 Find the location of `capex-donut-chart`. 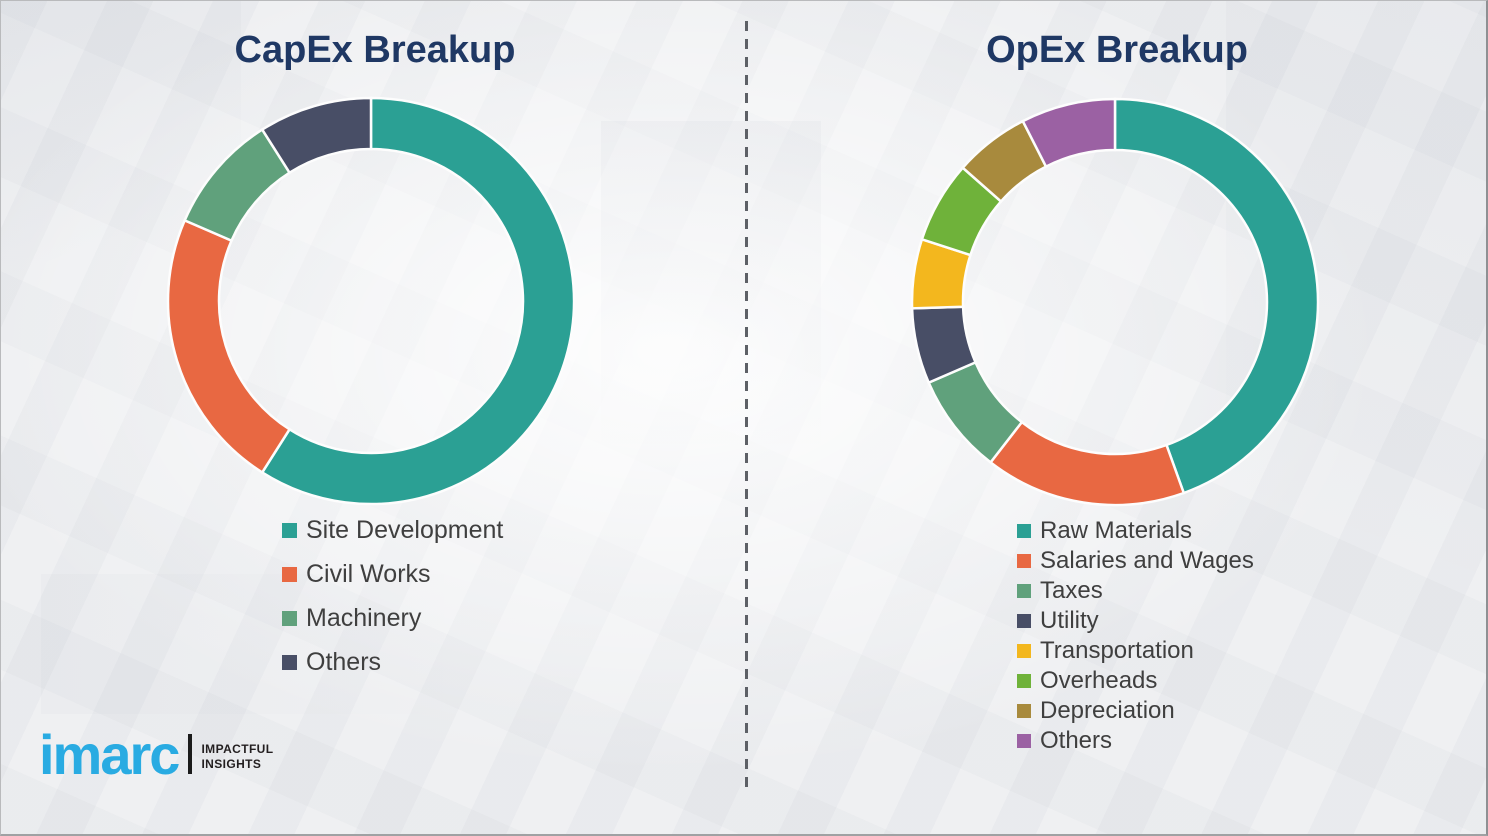

capex-donut-chart is located at coordinates (371, 301).